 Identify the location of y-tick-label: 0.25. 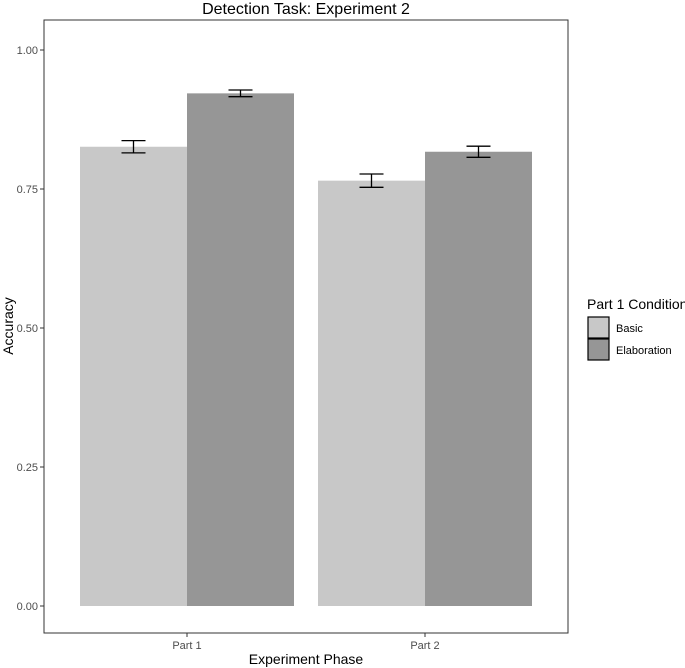
(27, 468).